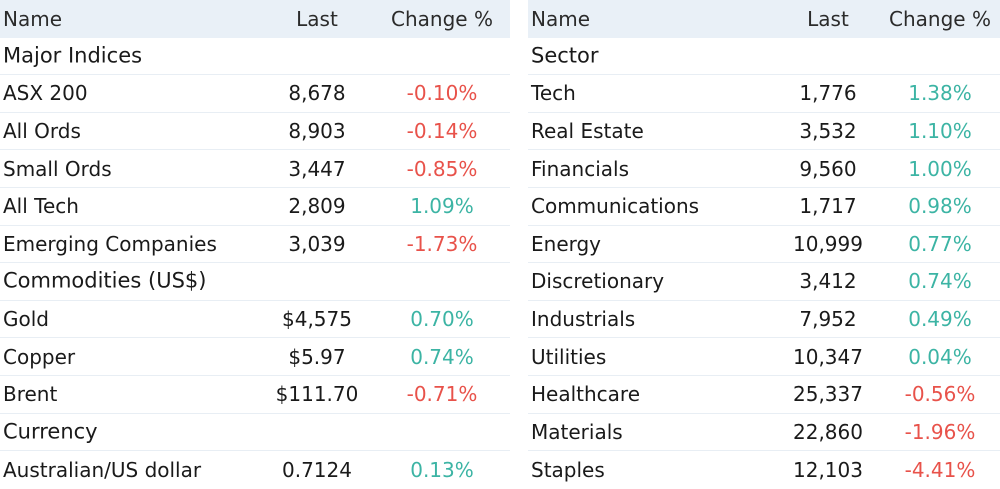 Image resolution: width=1000 pixels, height=489 pixels. I want to click on section-header-row: Sector, so click(764, 57).